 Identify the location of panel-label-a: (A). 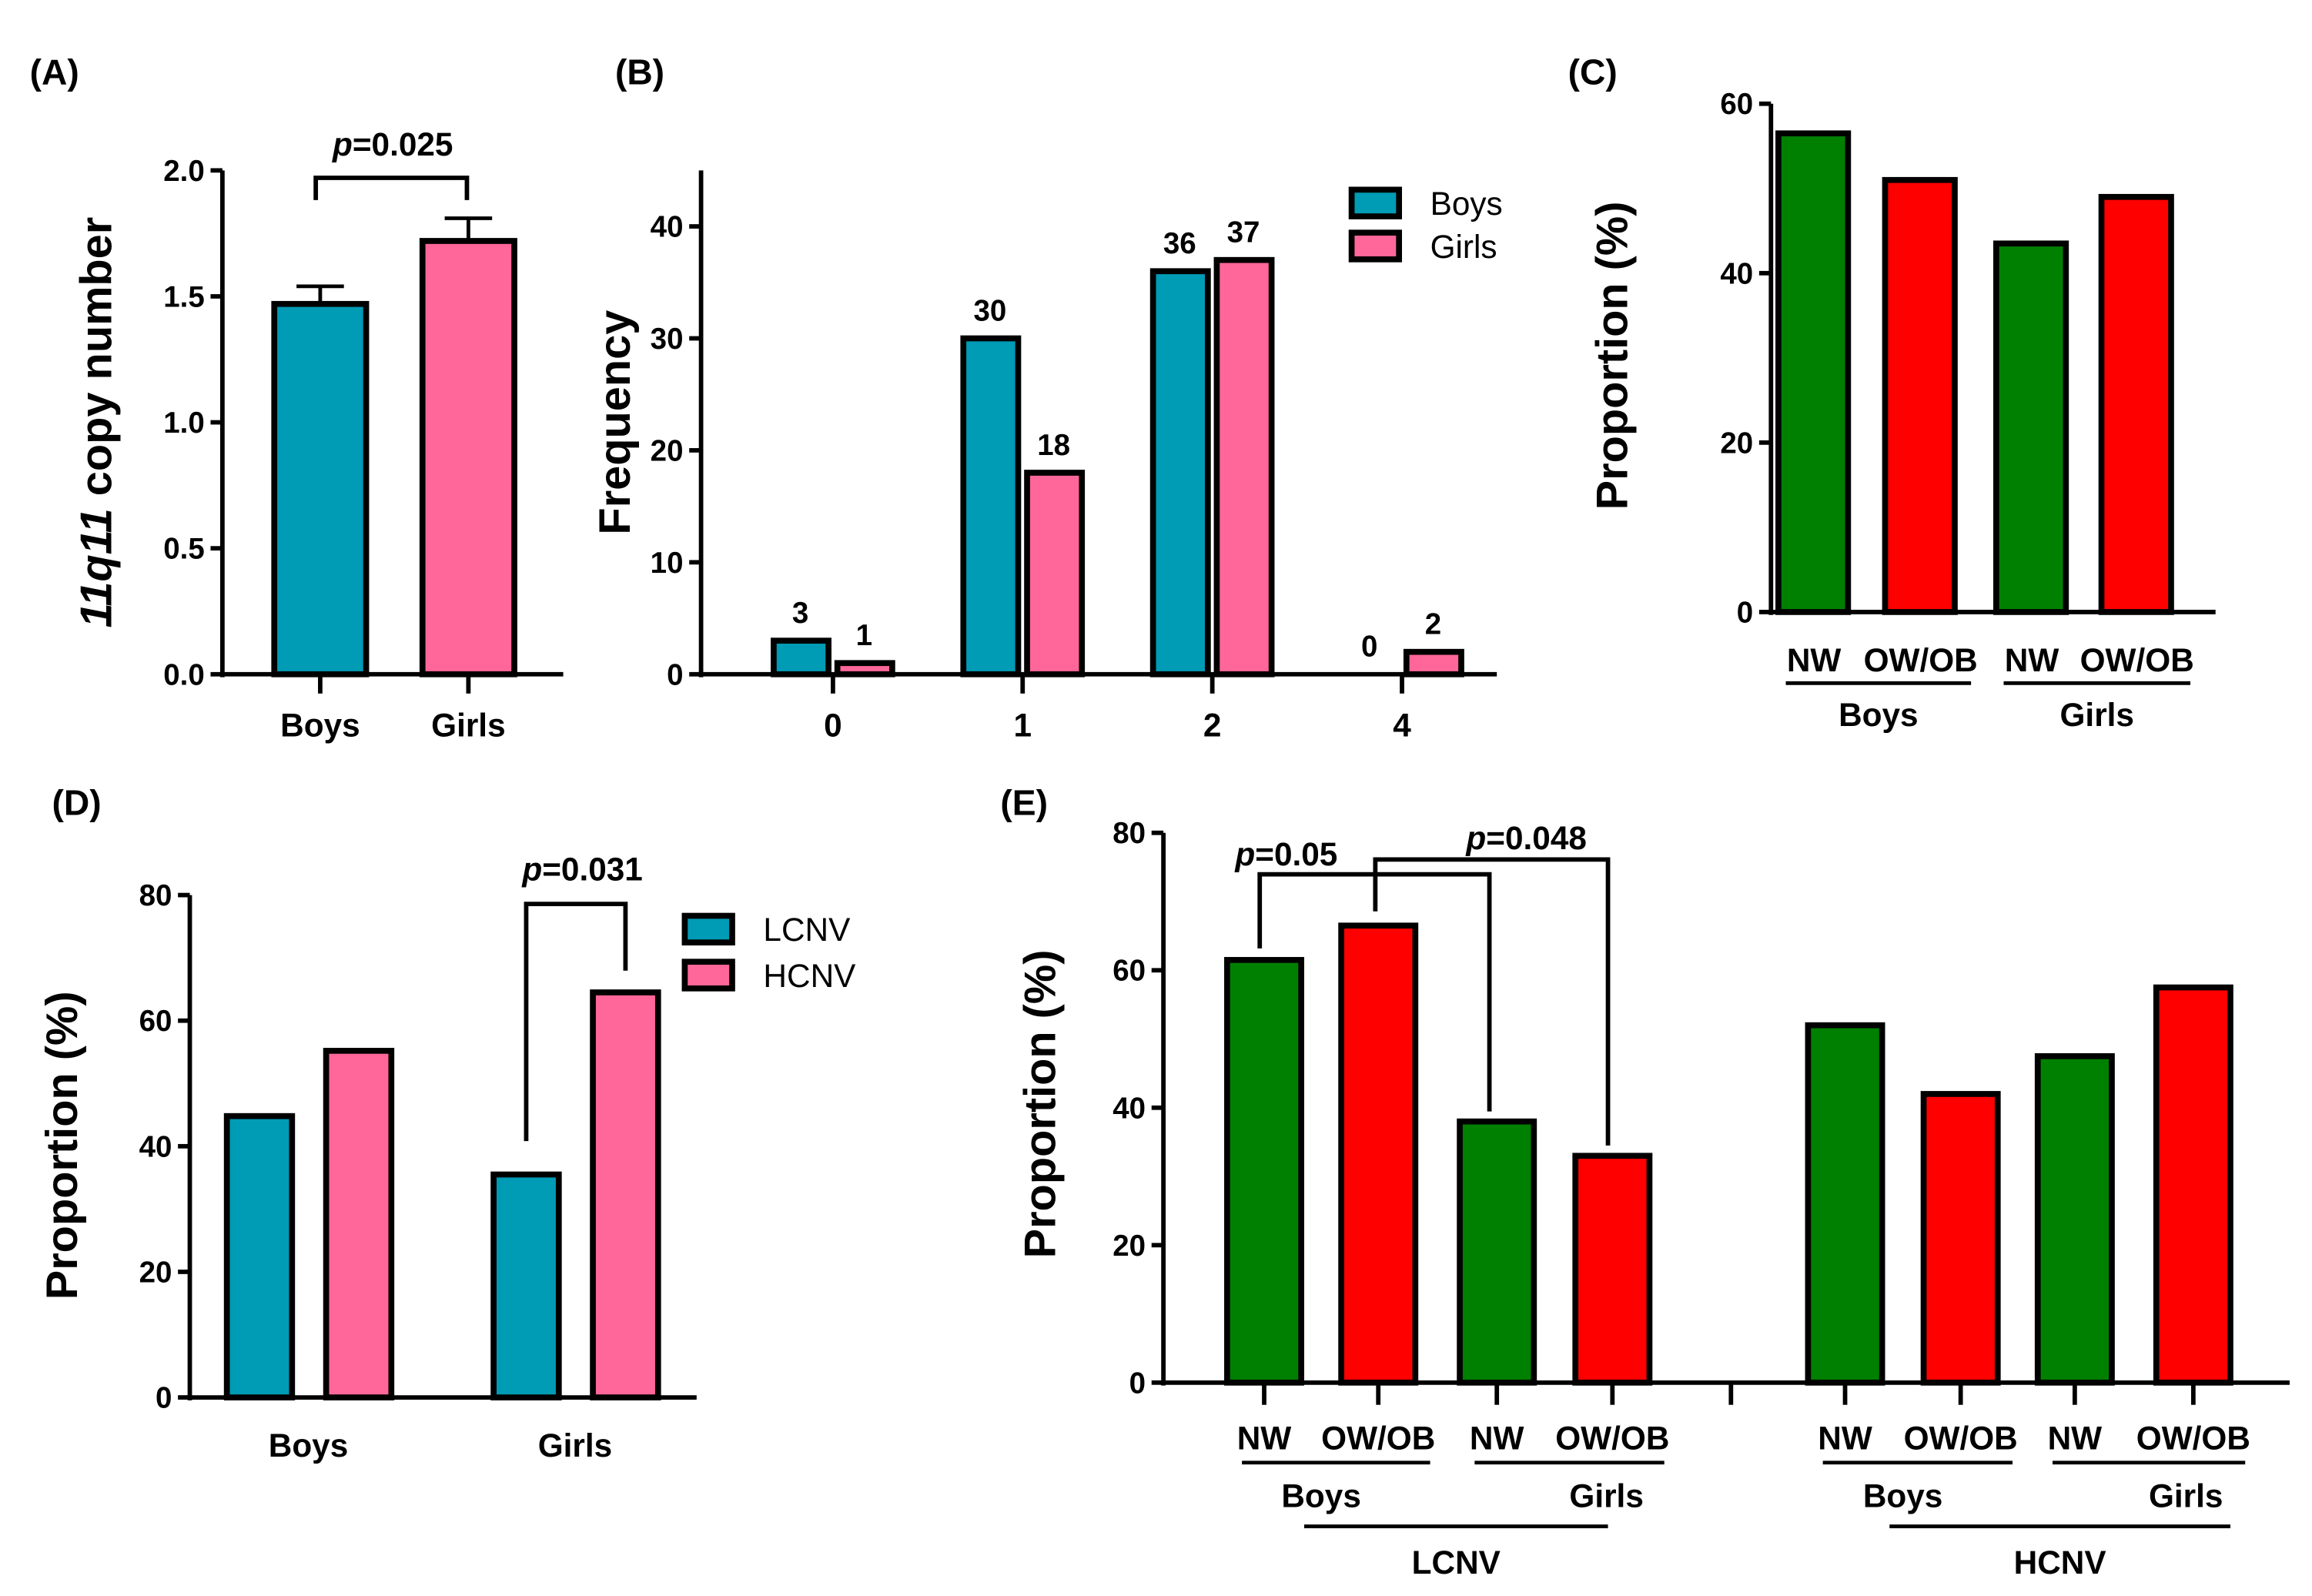
(54, 72).